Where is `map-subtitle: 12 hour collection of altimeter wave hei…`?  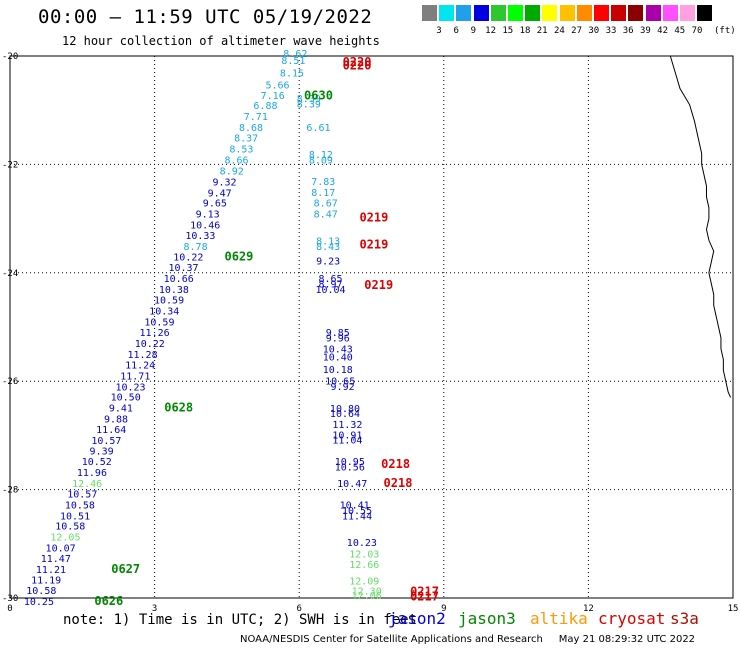 map-subtitle: 12 hour collection of altimeter wave hei… is located at coordinates (221, 41).